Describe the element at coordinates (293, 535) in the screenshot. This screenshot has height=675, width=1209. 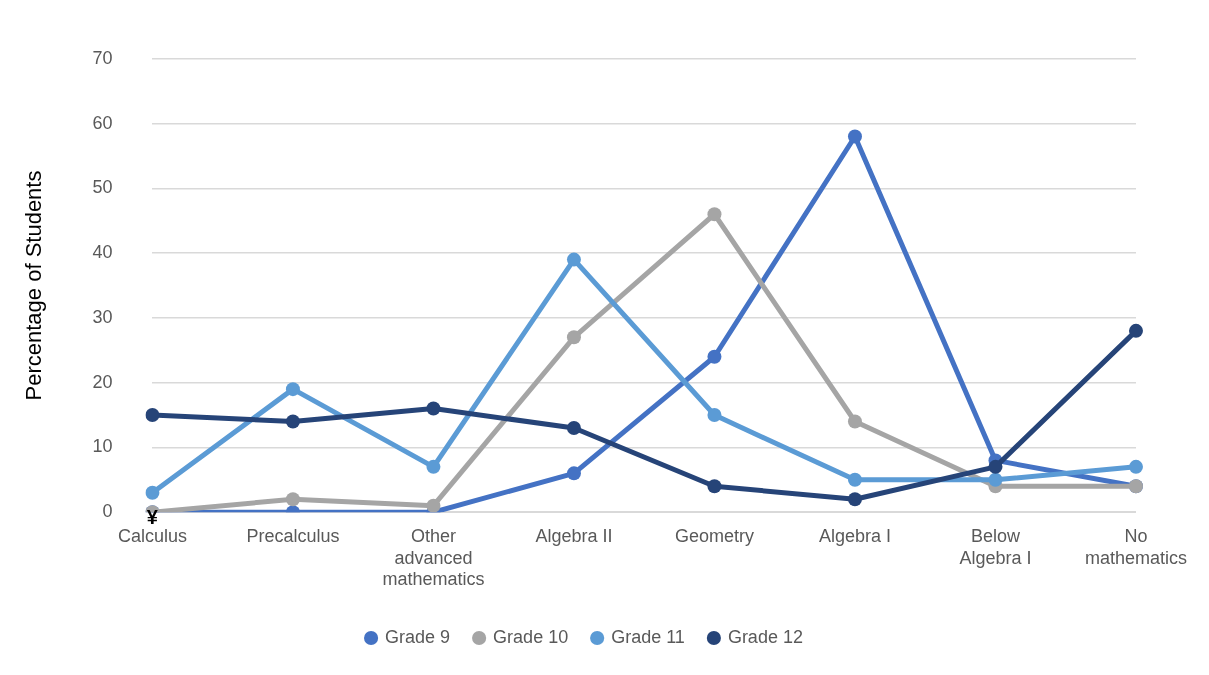
I see `x-tick-label: Precalculus` at that location.